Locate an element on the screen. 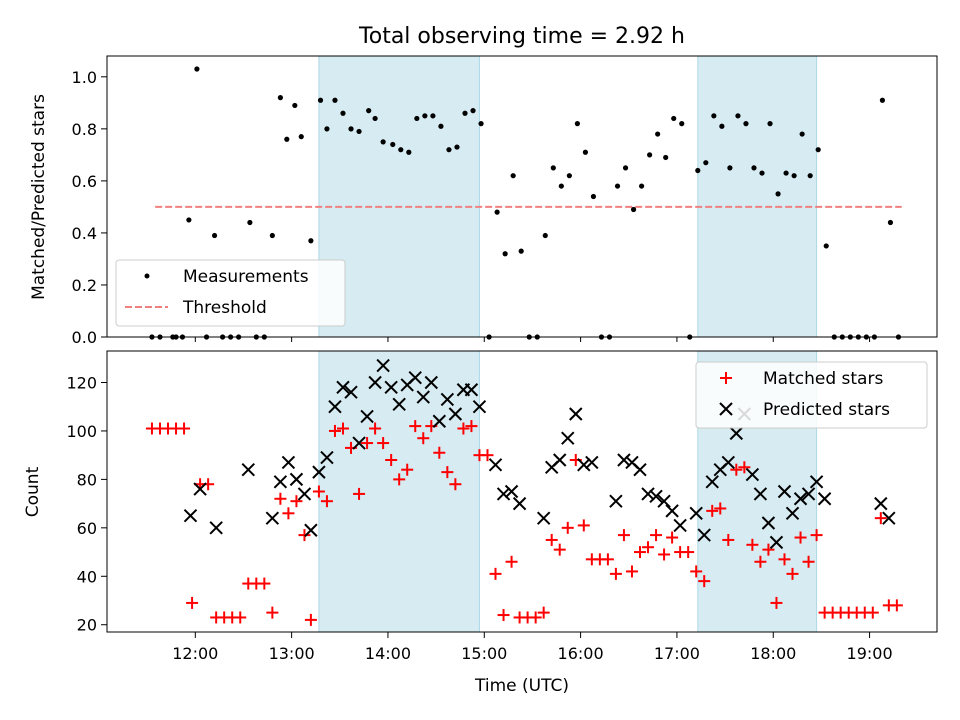  top-legend-box is located at coordinates (230, 293).